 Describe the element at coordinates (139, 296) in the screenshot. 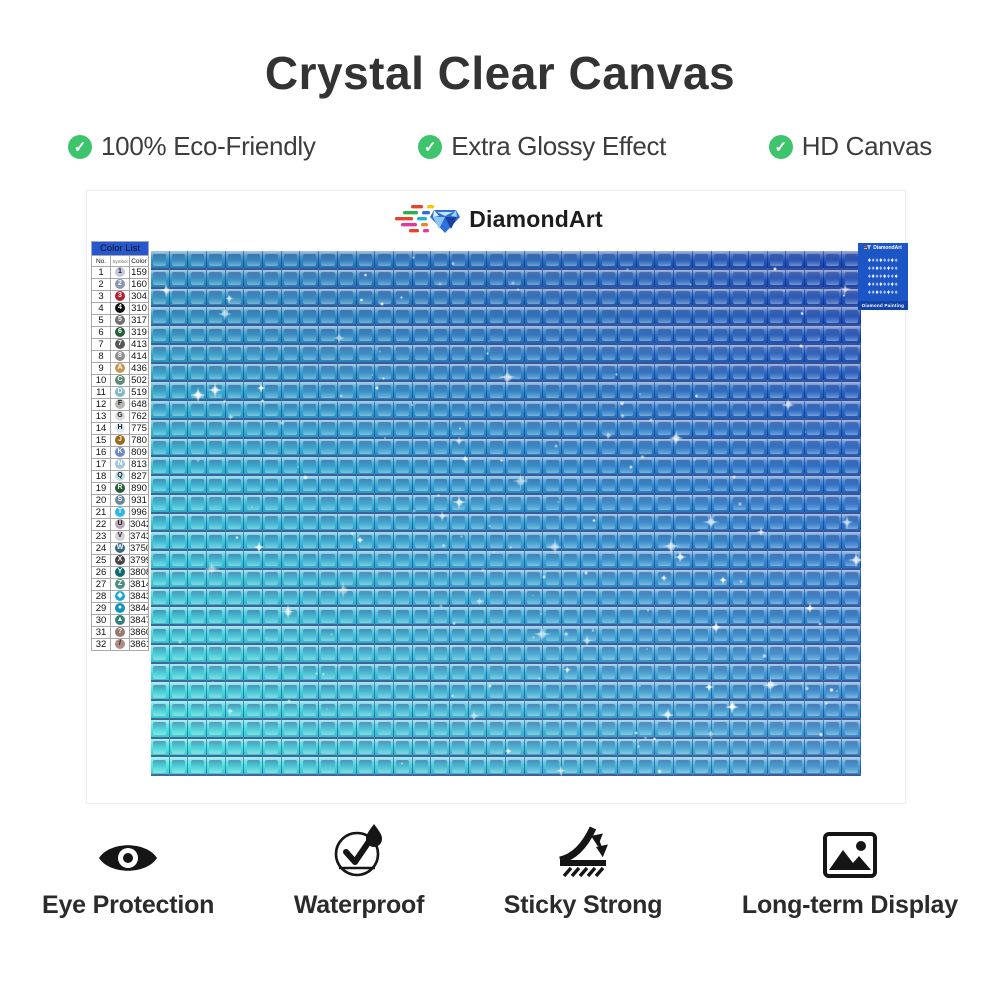

I see `row-dmc-code: 304` at that location.